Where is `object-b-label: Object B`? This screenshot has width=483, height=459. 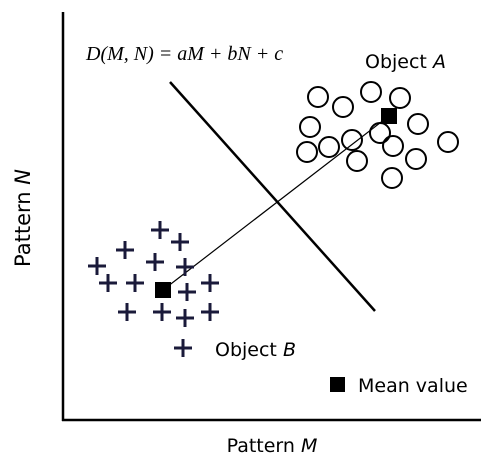
object-b-label: Object B is located at coordinates (255, 350).